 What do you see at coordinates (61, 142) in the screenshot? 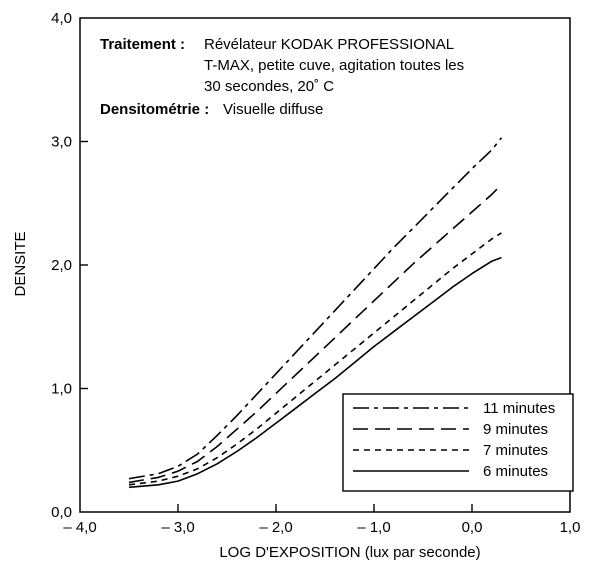
I see `y-tick-label: 3,0` at bounding box center [61, 142].